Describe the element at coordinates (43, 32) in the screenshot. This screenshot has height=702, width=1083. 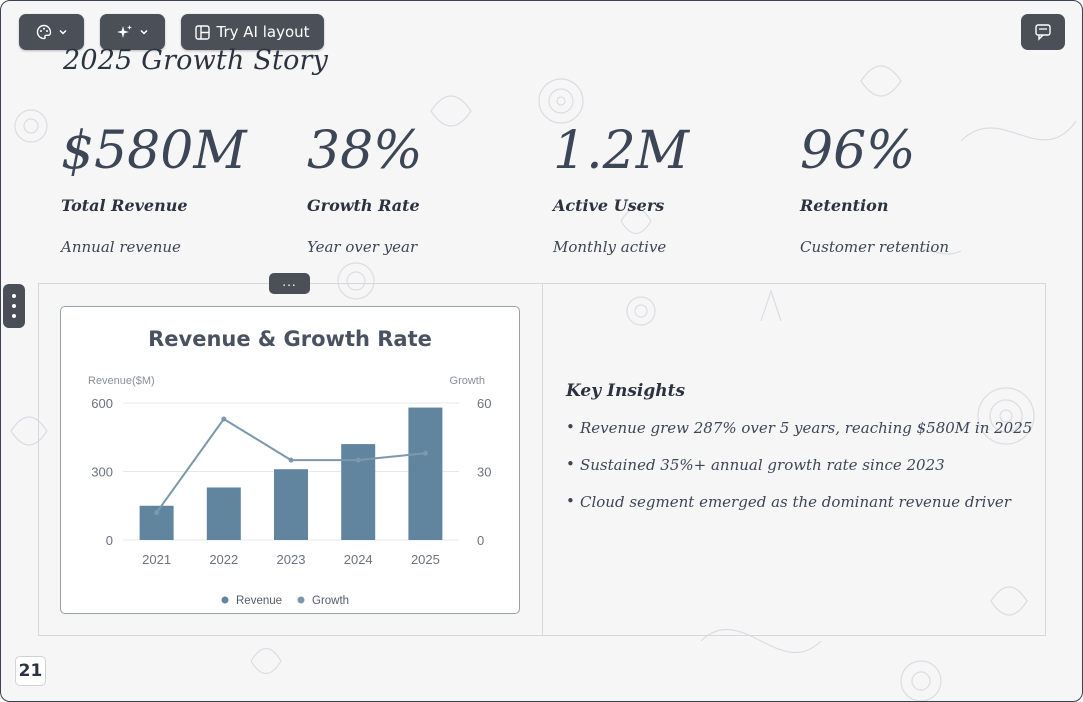
I see `palette-icon` at that location.